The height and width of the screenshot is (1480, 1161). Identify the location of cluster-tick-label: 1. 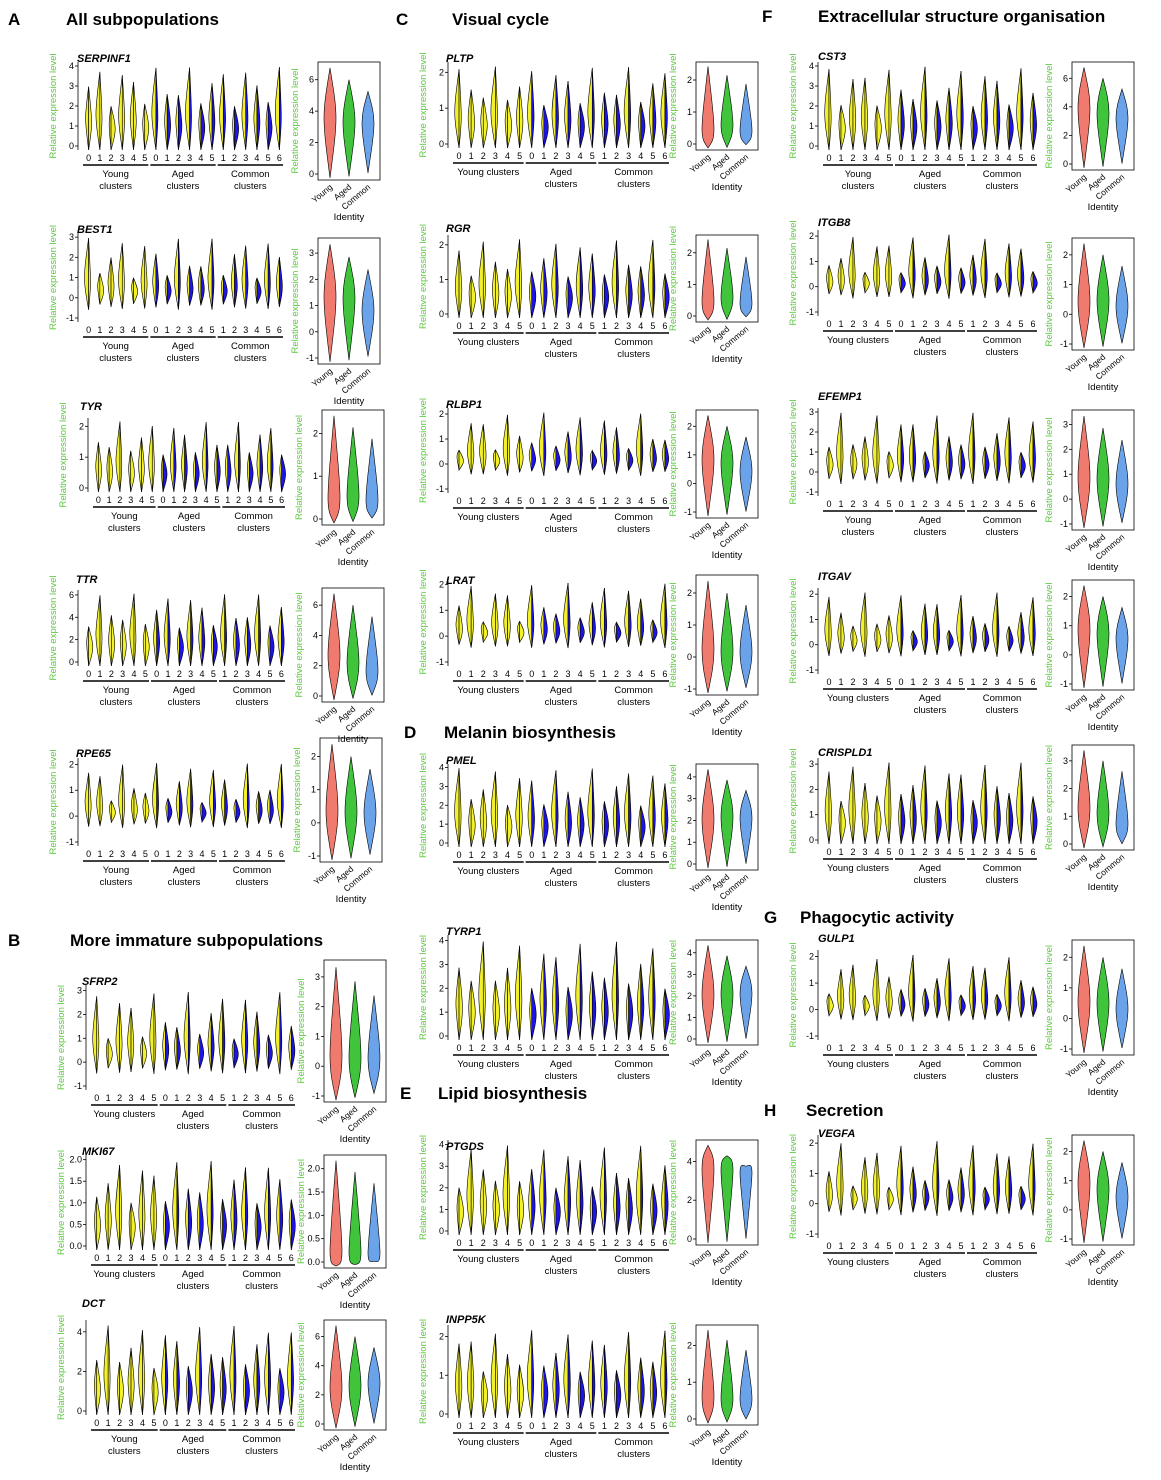
(108, 1098).